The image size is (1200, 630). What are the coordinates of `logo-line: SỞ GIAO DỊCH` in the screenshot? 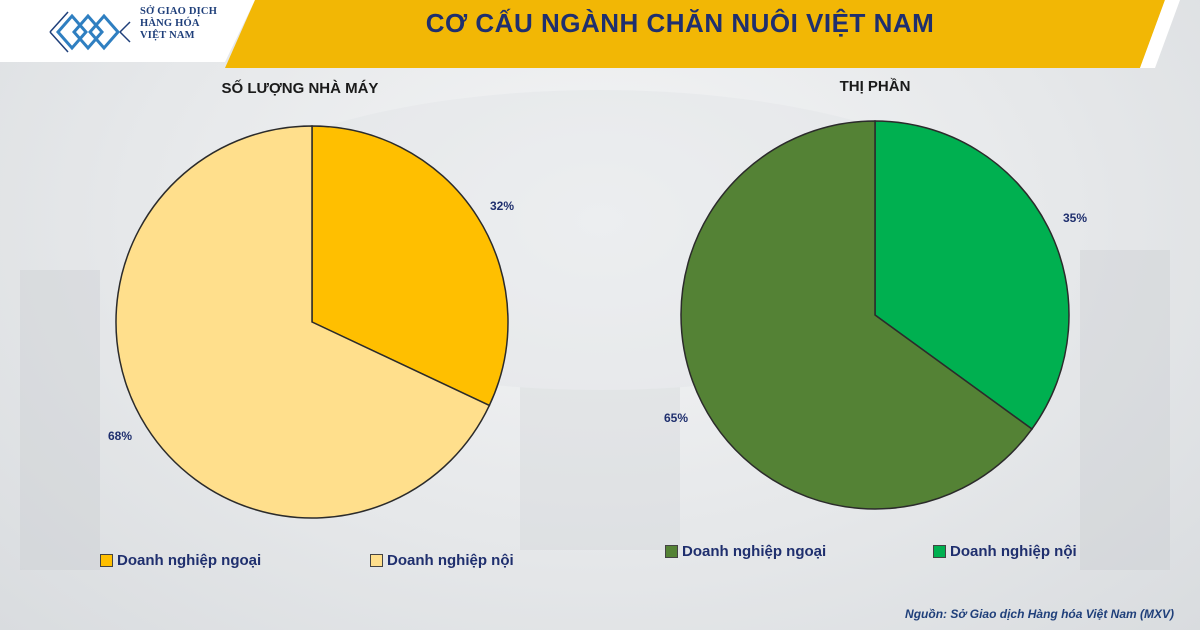 It's located at (179, 11).